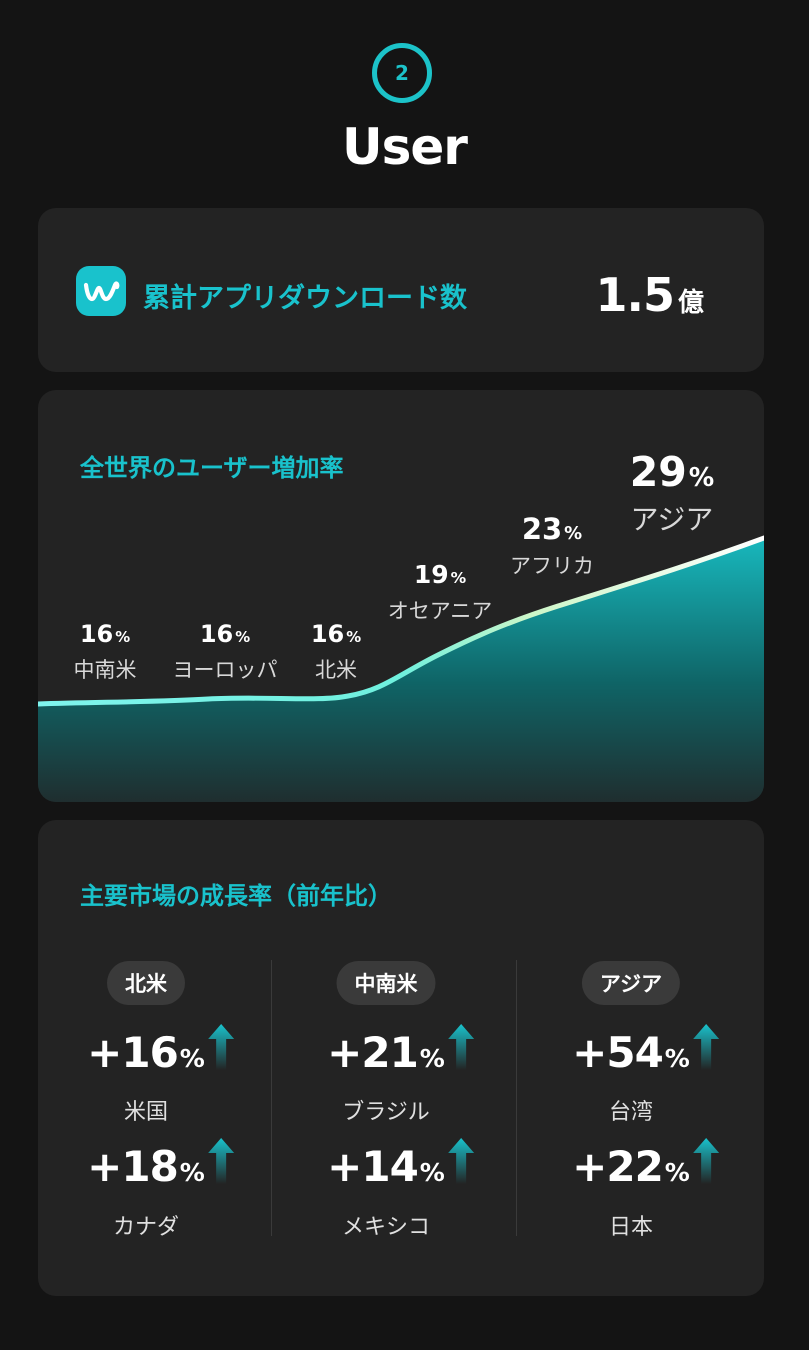 The height and width of the screenshot is (1350, 809). I want to click on region-label-north-america: 16% 北米, so click(336, 652).